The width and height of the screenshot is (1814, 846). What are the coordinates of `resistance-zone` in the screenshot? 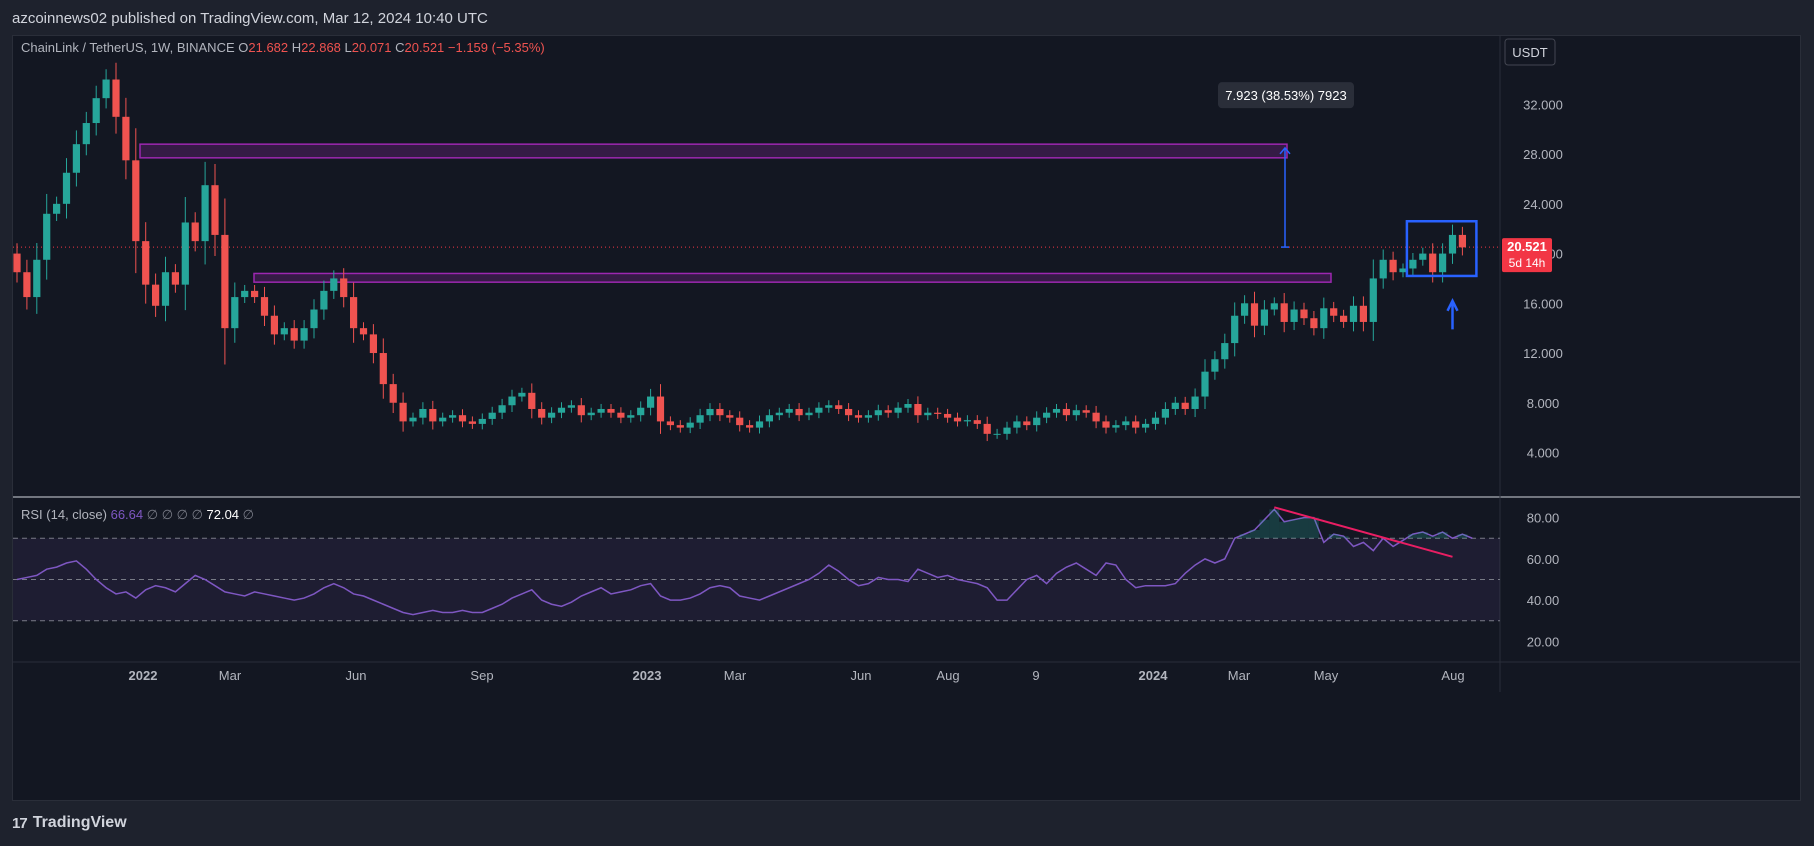 It's located at (713, 151).